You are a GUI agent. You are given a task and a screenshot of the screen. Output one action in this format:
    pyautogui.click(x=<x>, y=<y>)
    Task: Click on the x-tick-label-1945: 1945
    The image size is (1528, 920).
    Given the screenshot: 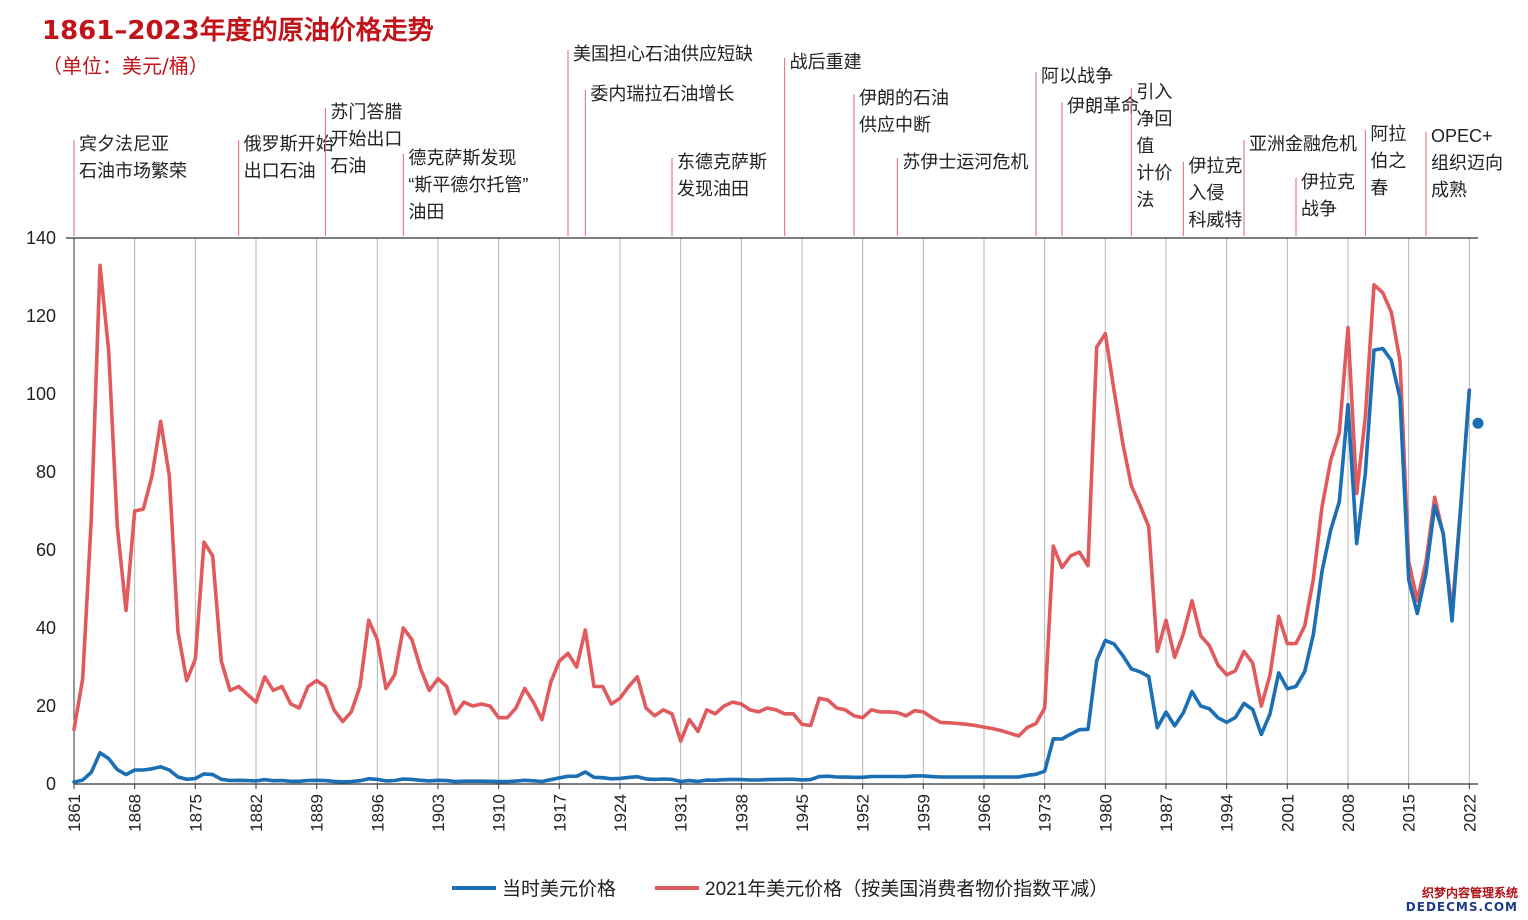 What is the action you would take?
    pyautogui.click(x=802, y=813)
    